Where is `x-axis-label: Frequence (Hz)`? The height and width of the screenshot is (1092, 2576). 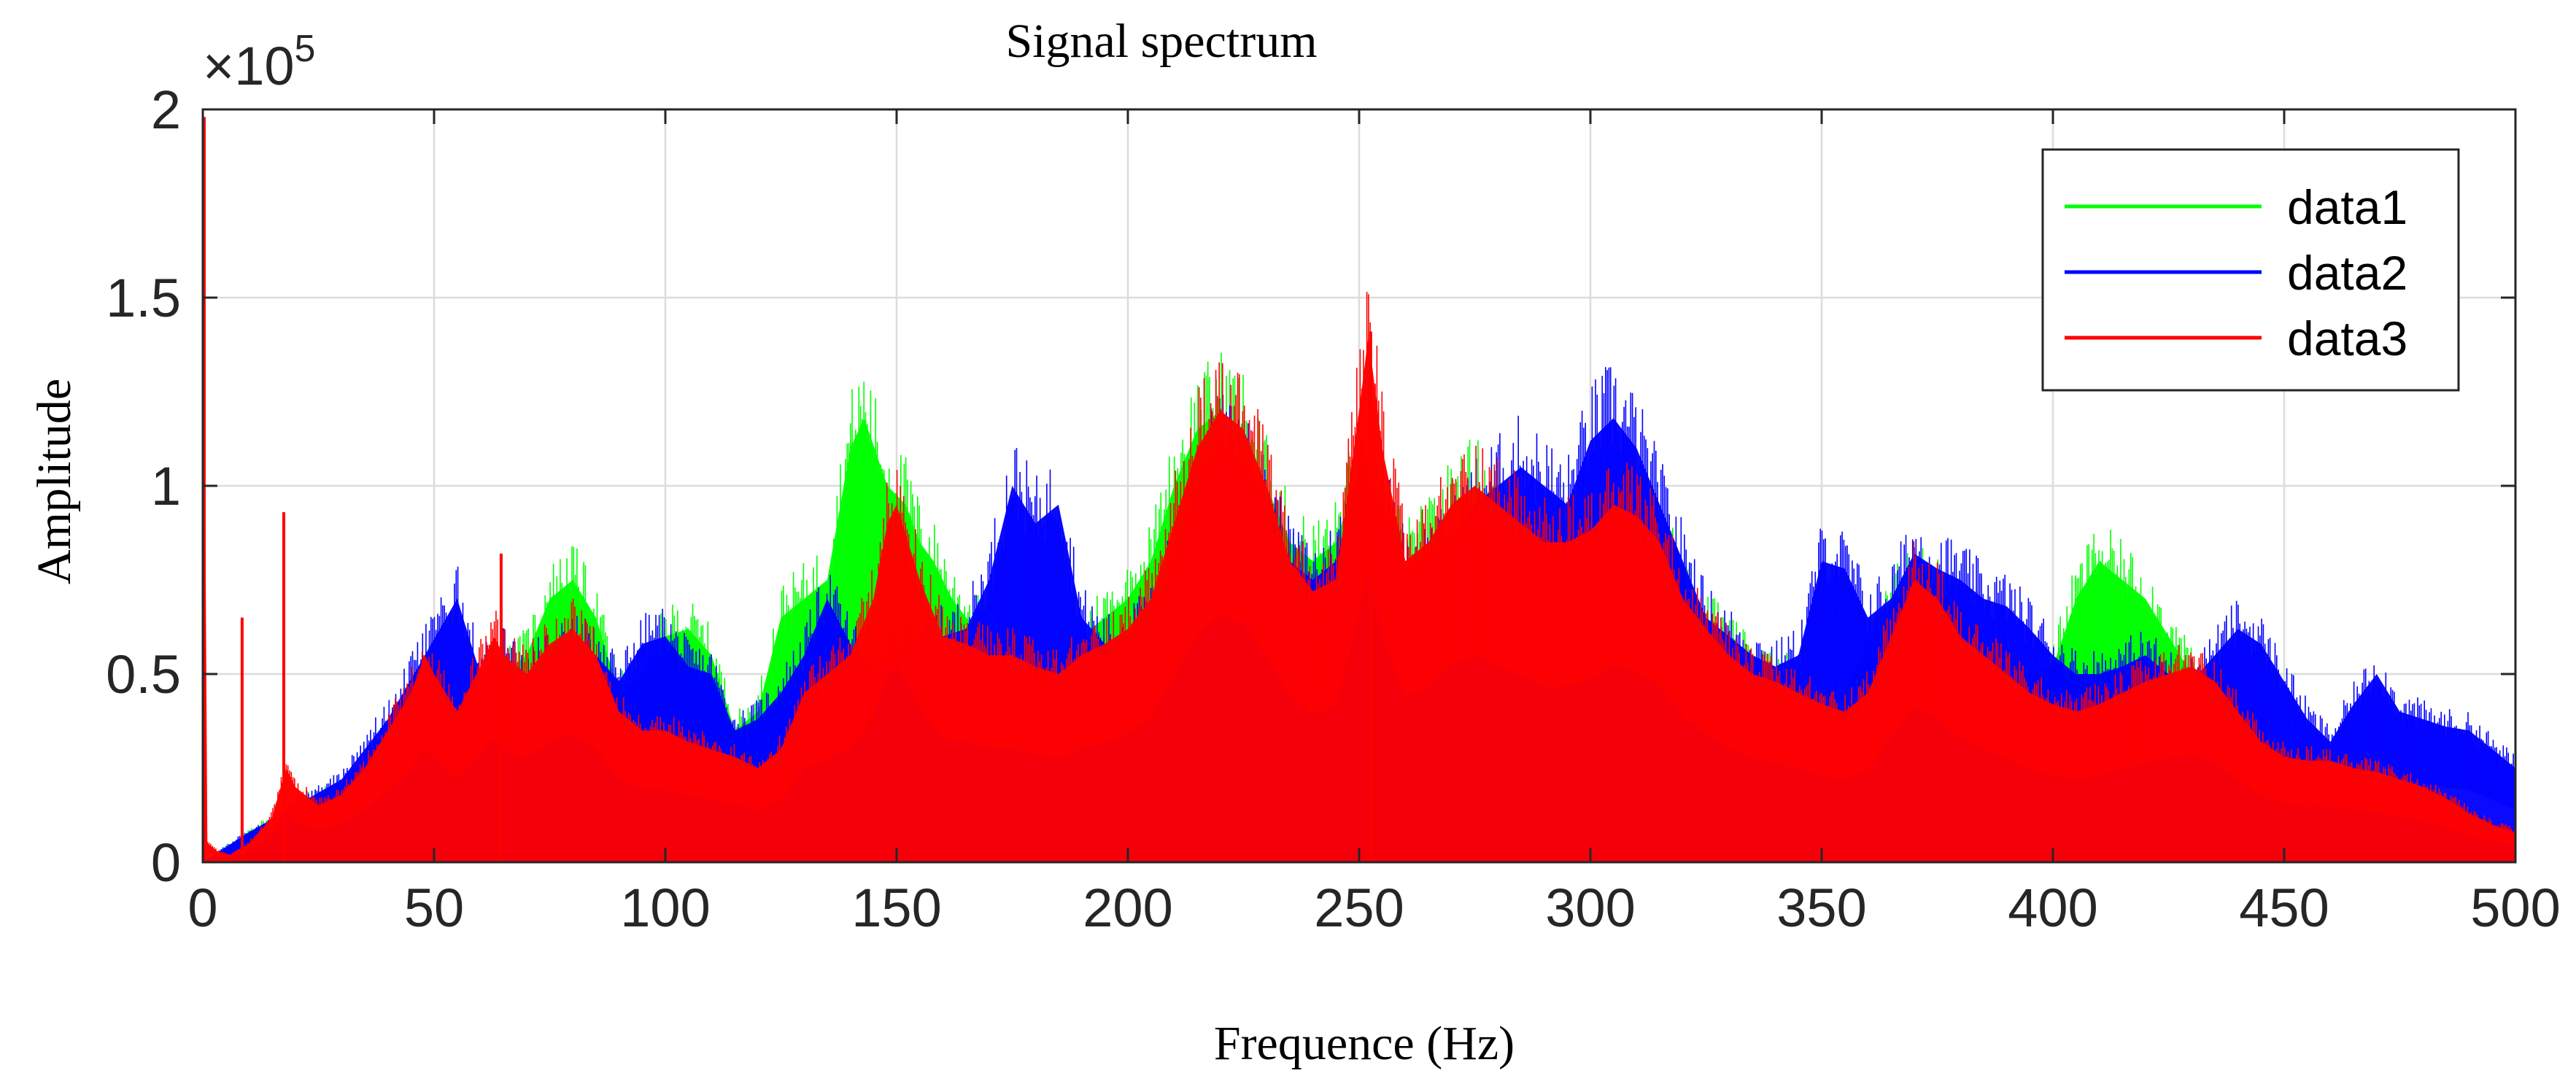 x-axis-label: Frequence (Hz) is located at coordinates (1364, 1043).